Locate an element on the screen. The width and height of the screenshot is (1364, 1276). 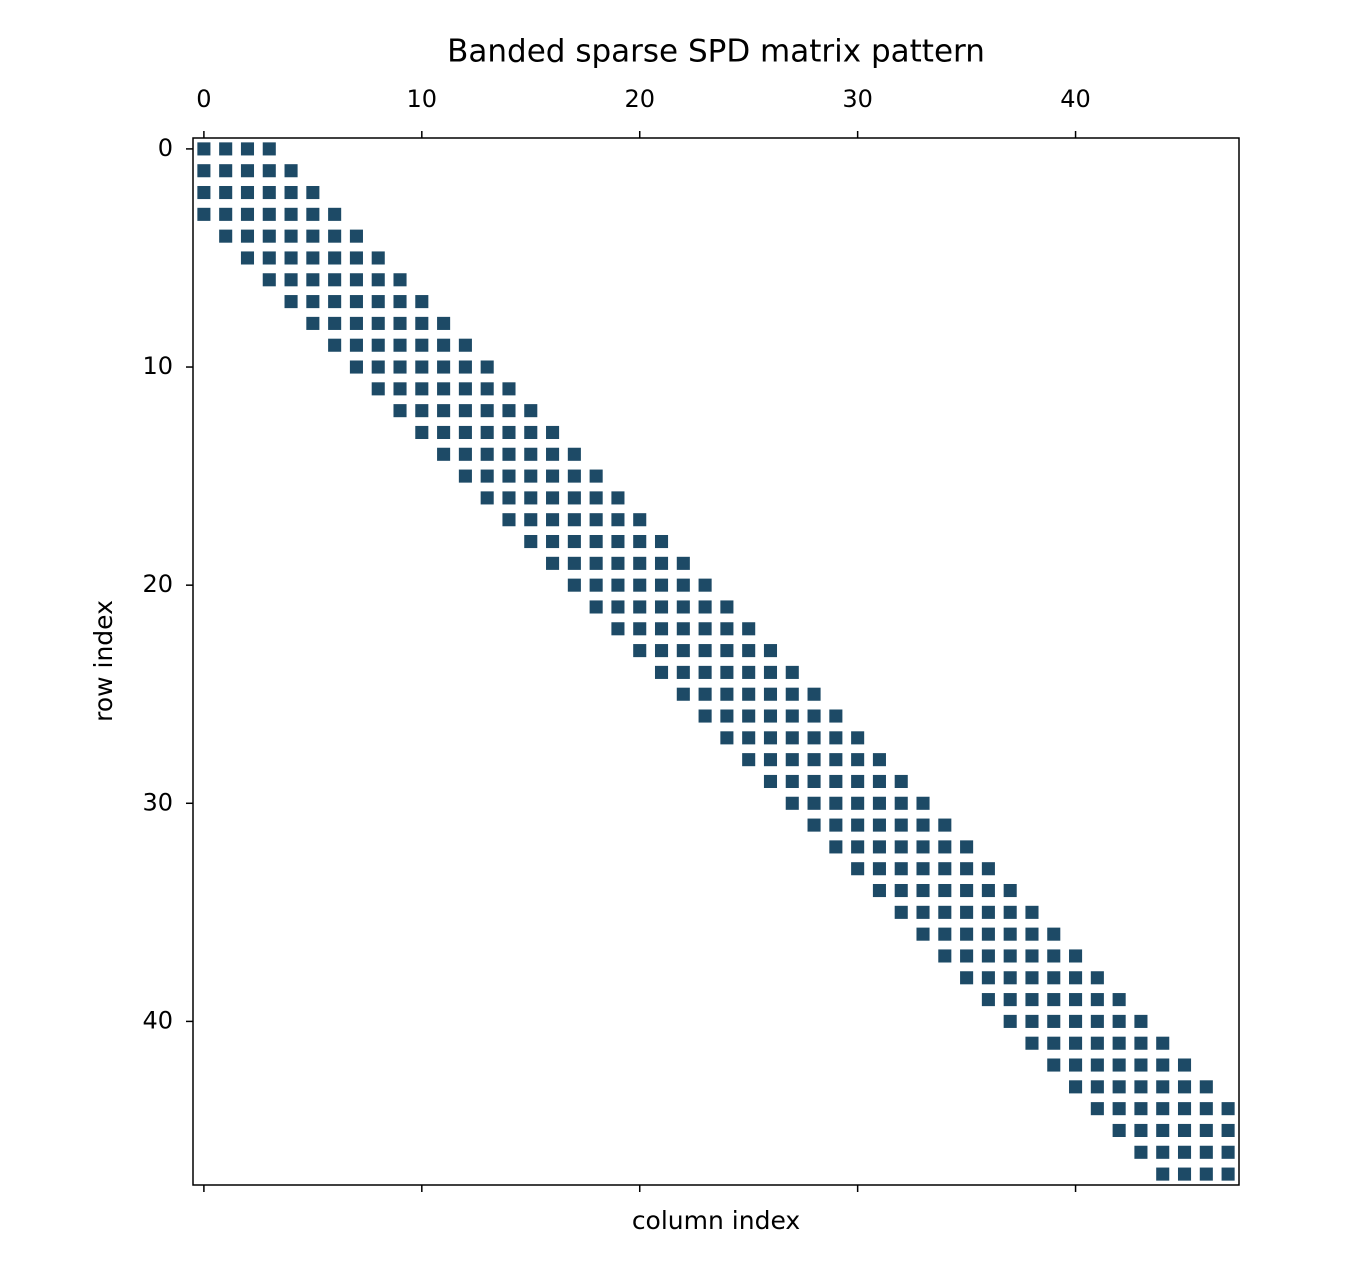
x-tick-label: 0 is located at coordinates (203, 99).